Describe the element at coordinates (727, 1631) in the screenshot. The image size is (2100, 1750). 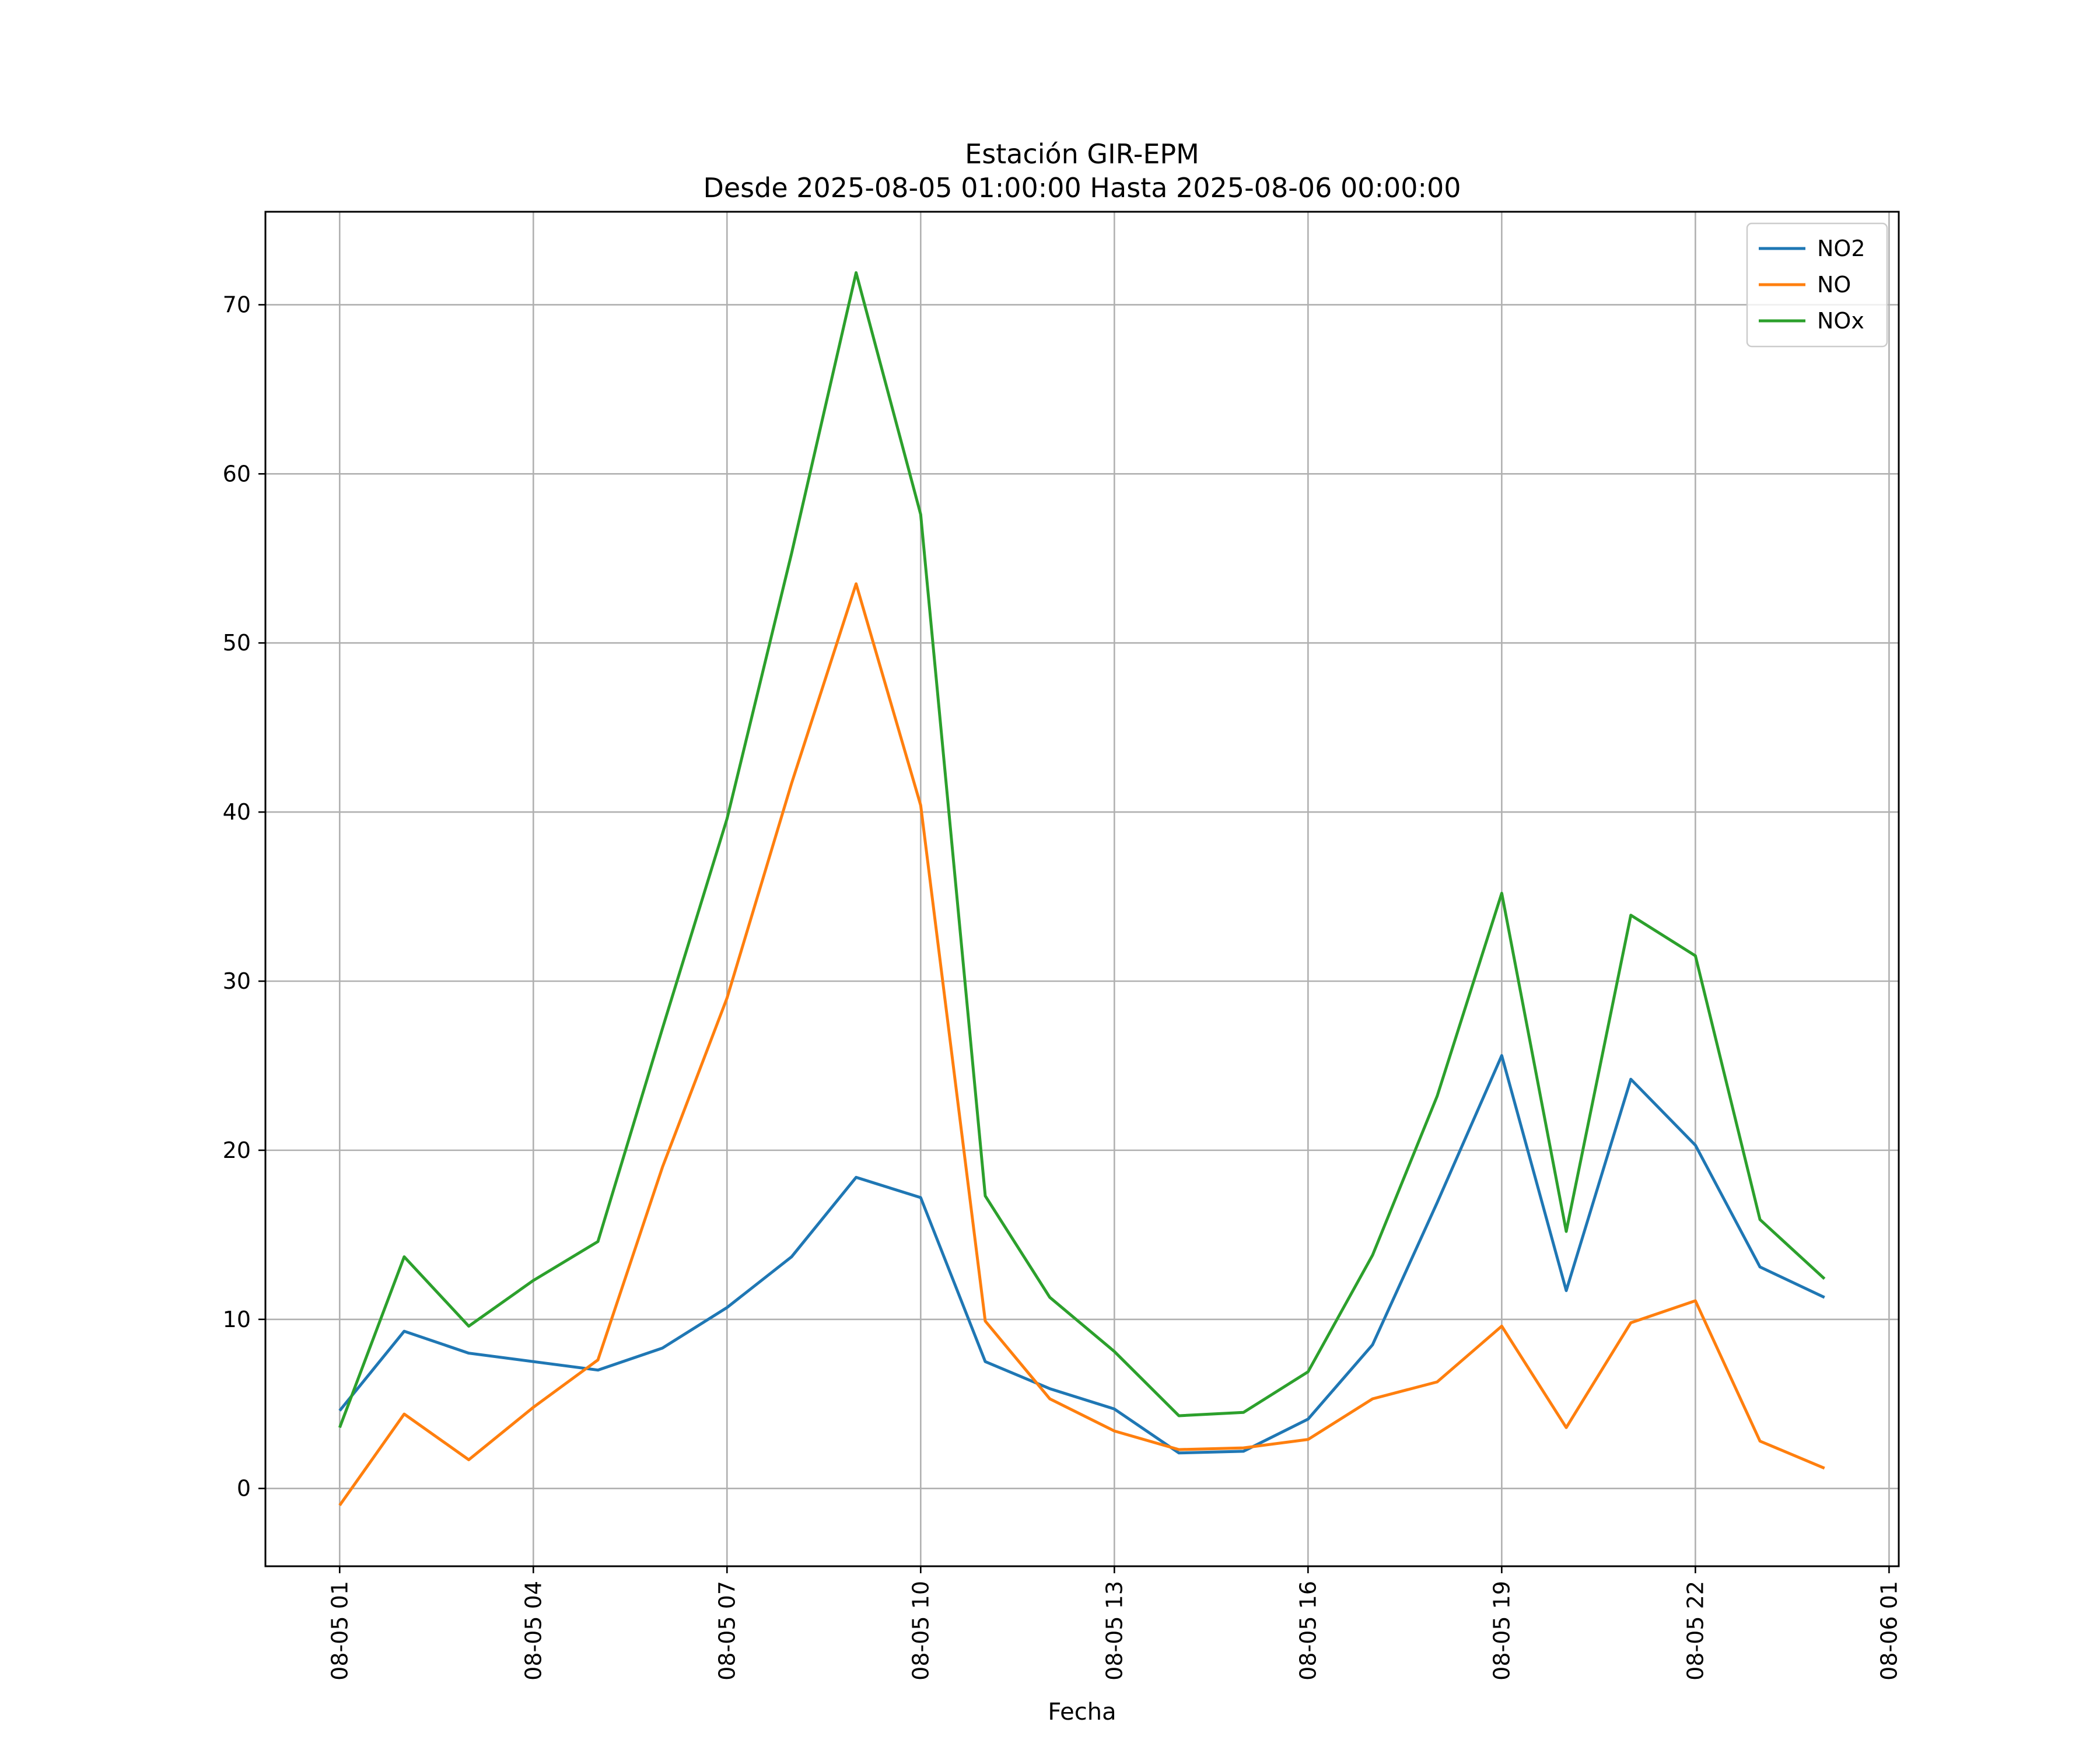
I see `x-tick-label: 08-05 07` at that location.